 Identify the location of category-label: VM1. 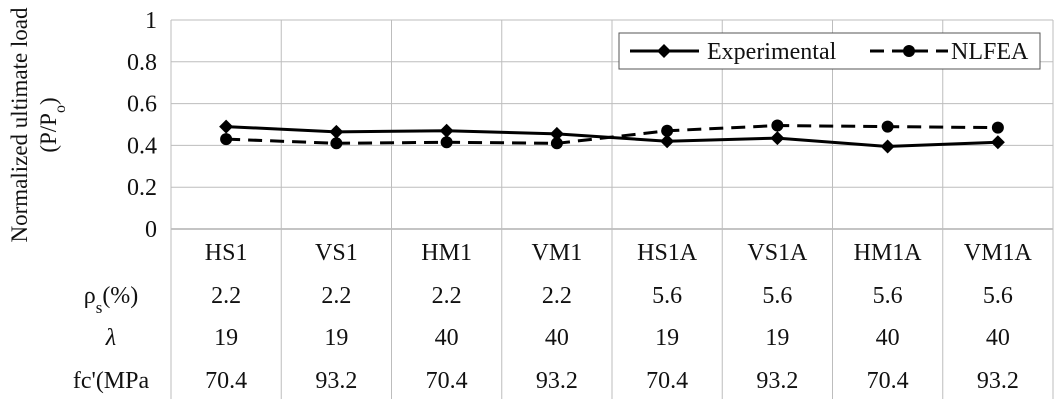
(557, 253).